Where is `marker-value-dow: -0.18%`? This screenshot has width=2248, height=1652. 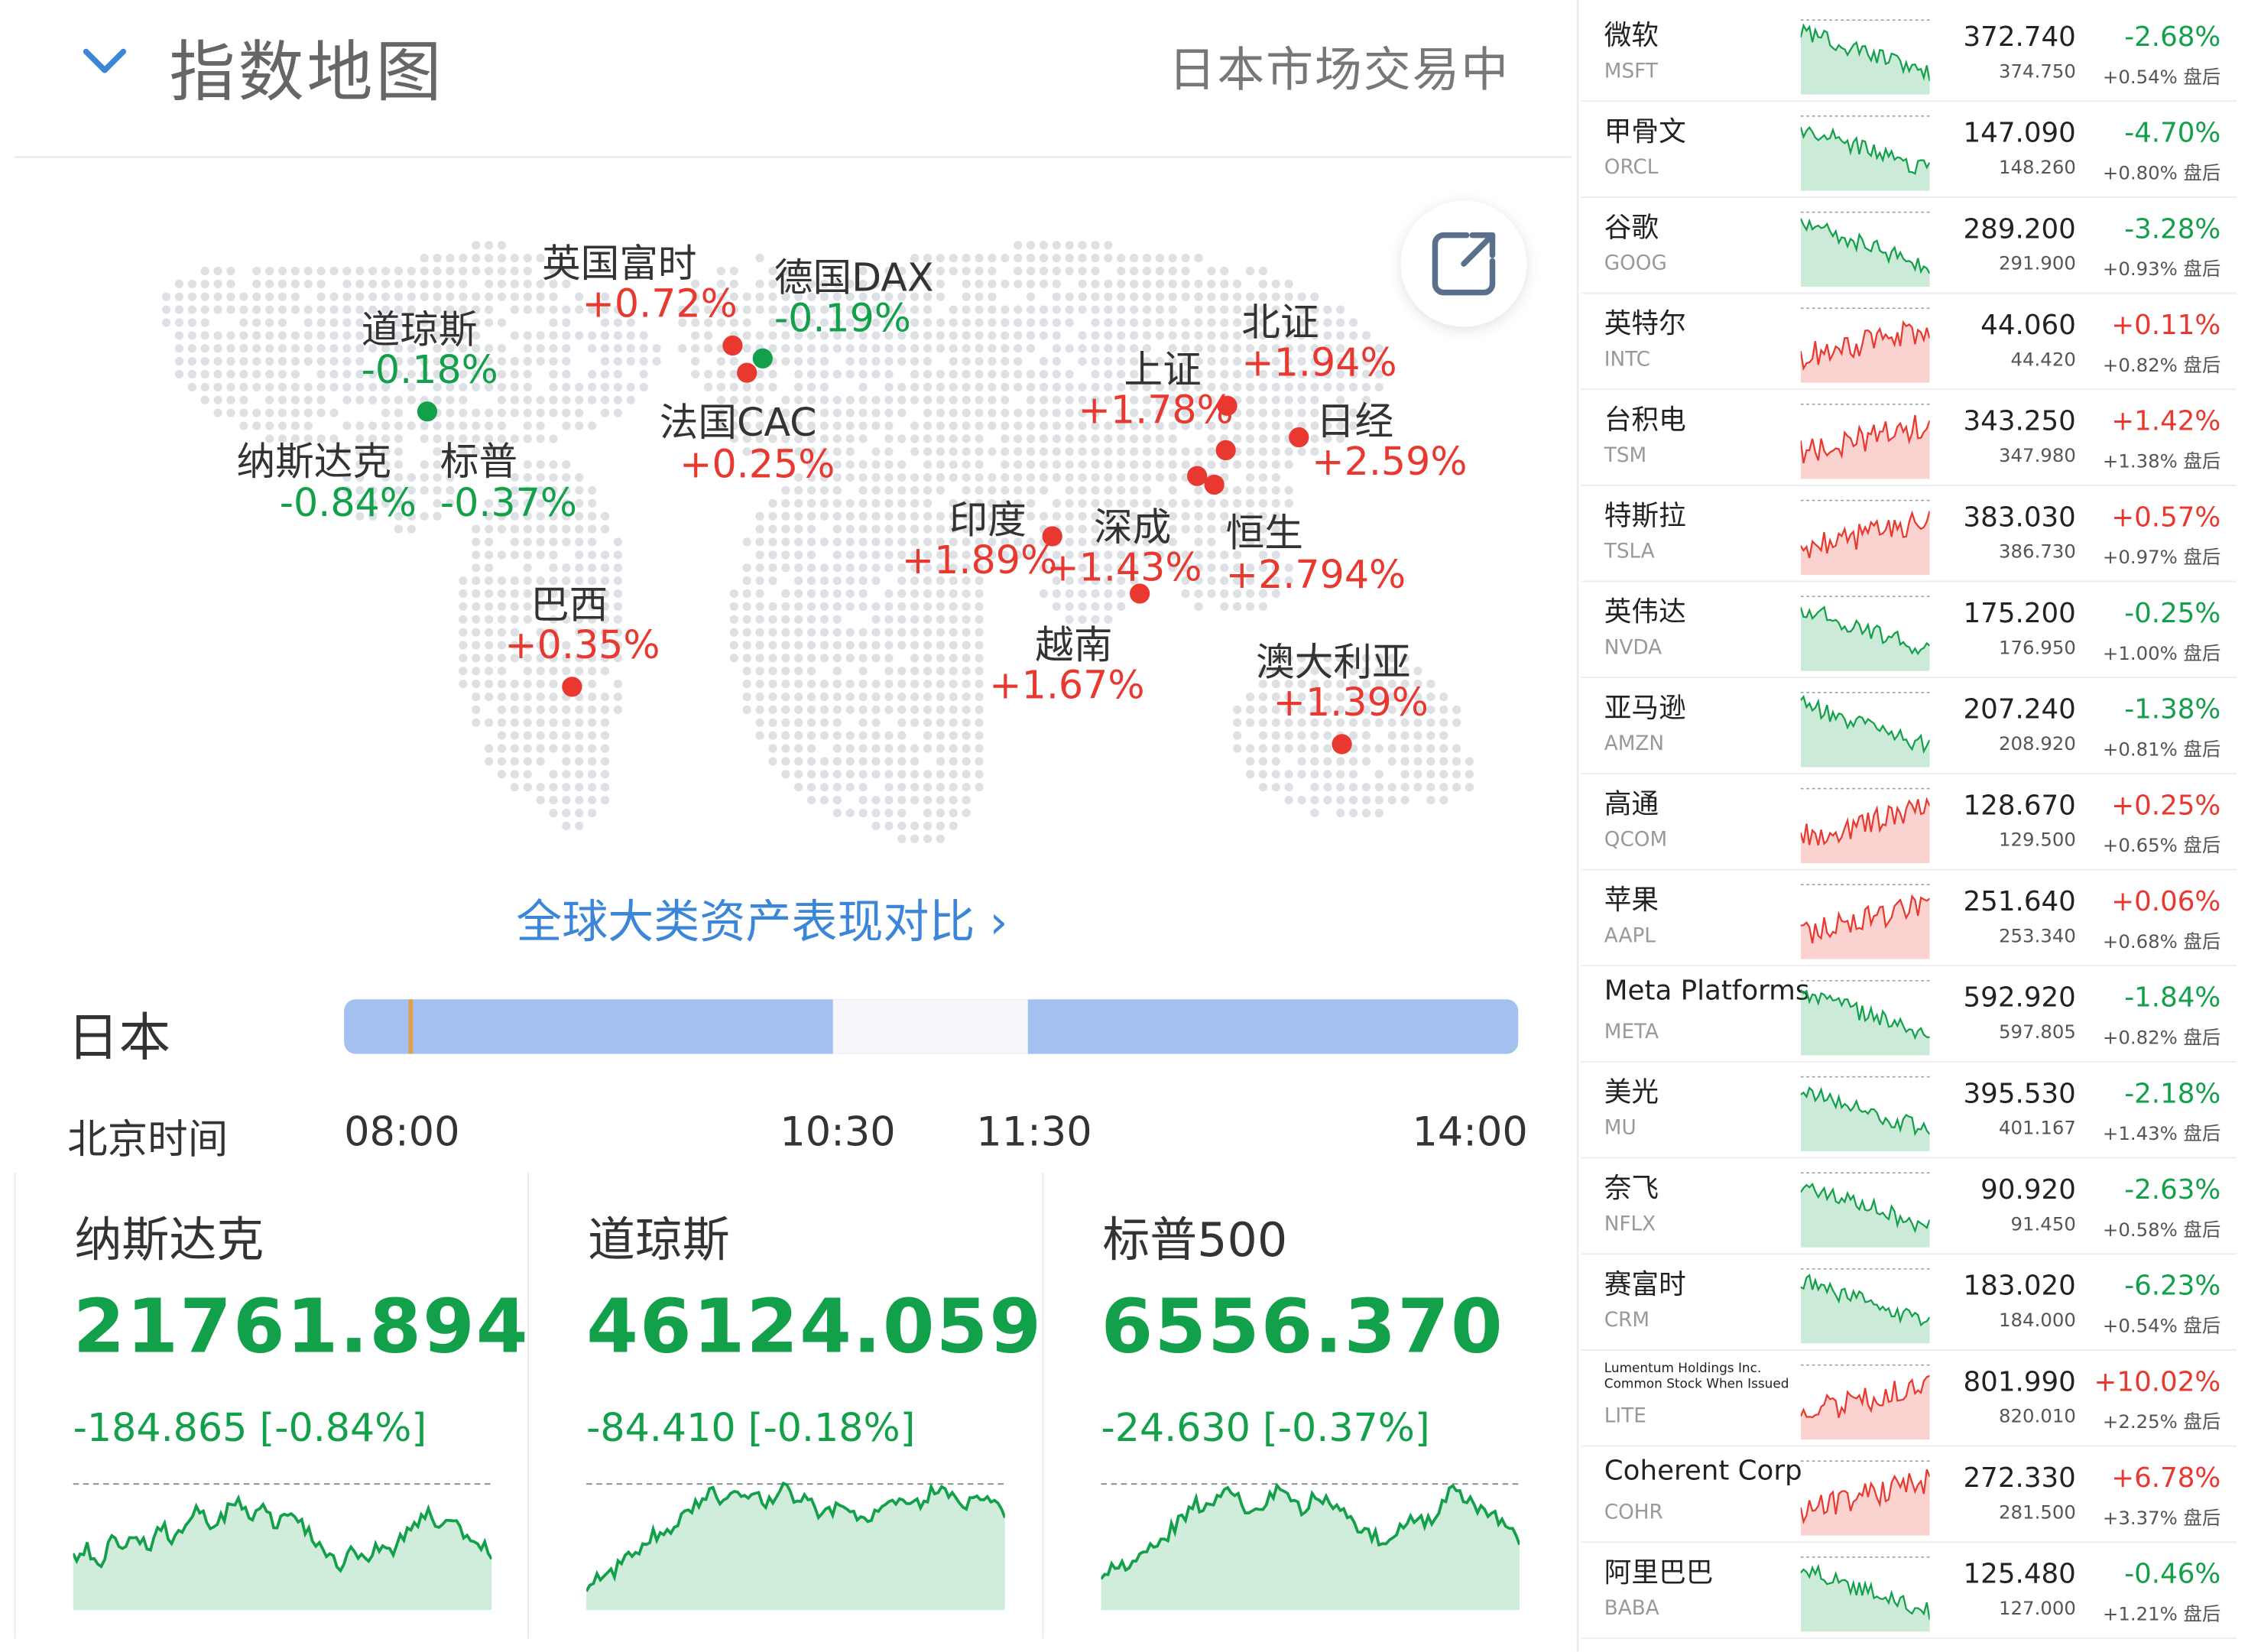
marker-value-dow: -0.18% is located at coordinates (429, 370).